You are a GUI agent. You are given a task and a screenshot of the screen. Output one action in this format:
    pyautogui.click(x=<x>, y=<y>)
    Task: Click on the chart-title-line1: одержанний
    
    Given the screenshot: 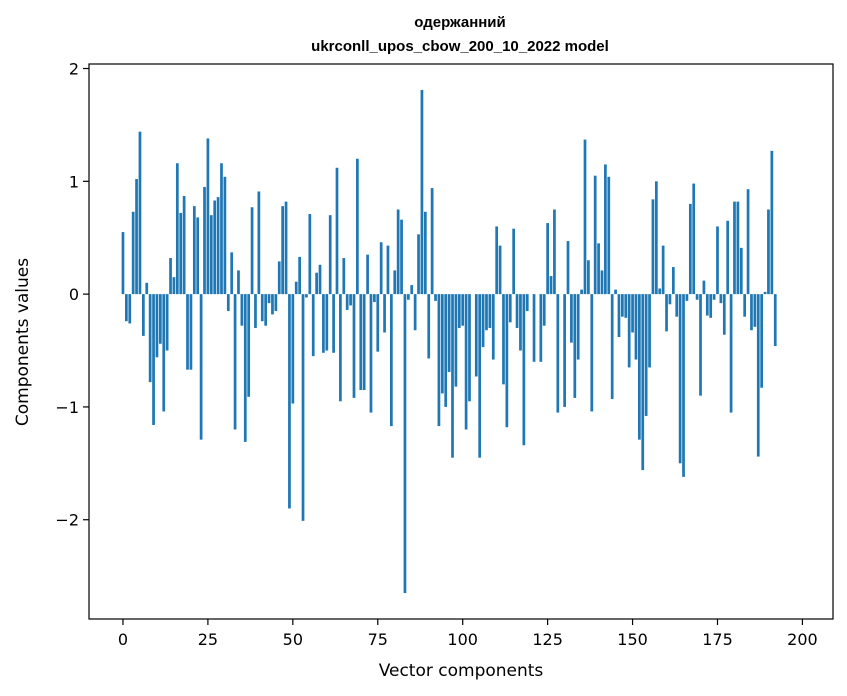 What is the action you would take?
    pyautogui.click(x=460, y=22)
    